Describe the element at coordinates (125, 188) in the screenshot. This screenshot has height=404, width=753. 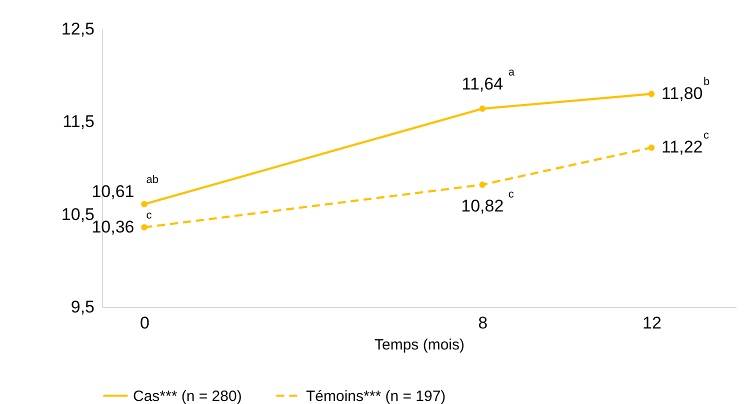
I see `data-label: 10,61ab` at that location.